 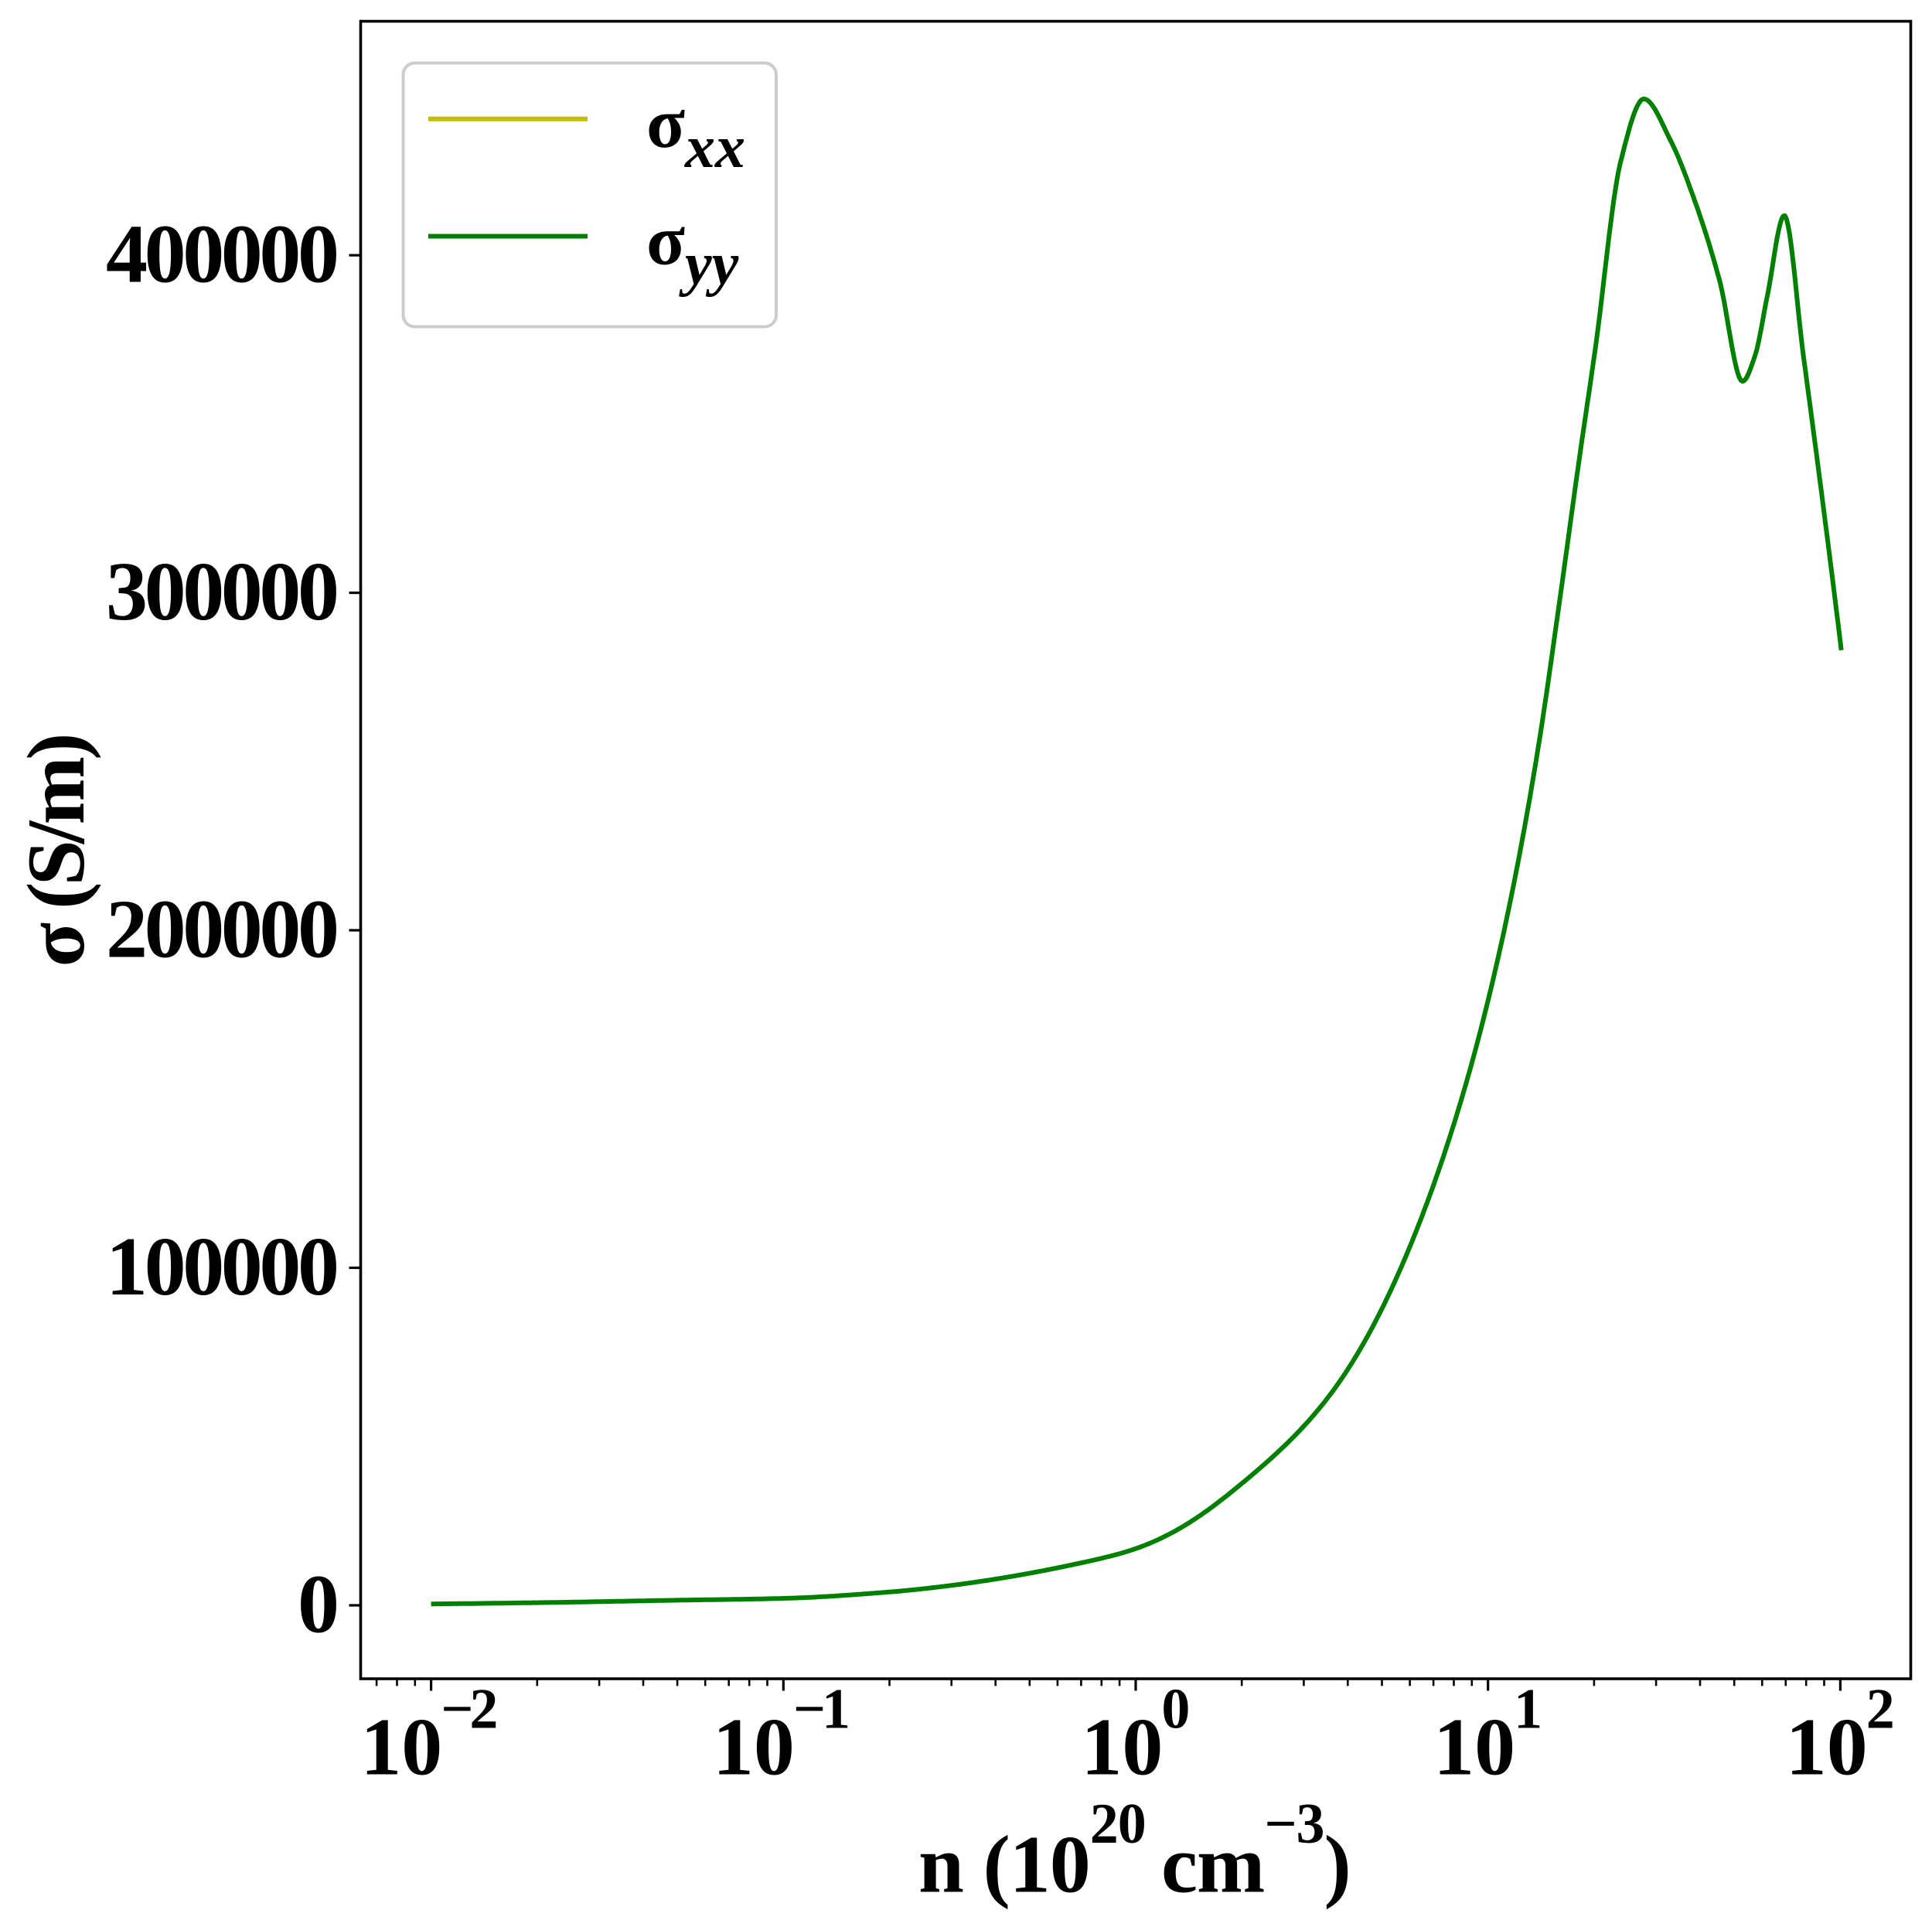 I want to click on svg-text: 400000, so click(x=222, y=255).